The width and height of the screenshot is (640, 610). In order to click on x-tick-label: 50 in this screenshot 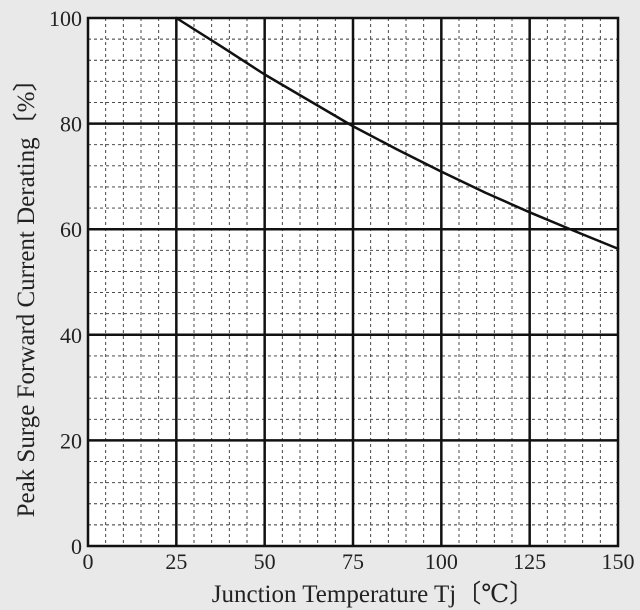, I will do `click(265, 561)`.